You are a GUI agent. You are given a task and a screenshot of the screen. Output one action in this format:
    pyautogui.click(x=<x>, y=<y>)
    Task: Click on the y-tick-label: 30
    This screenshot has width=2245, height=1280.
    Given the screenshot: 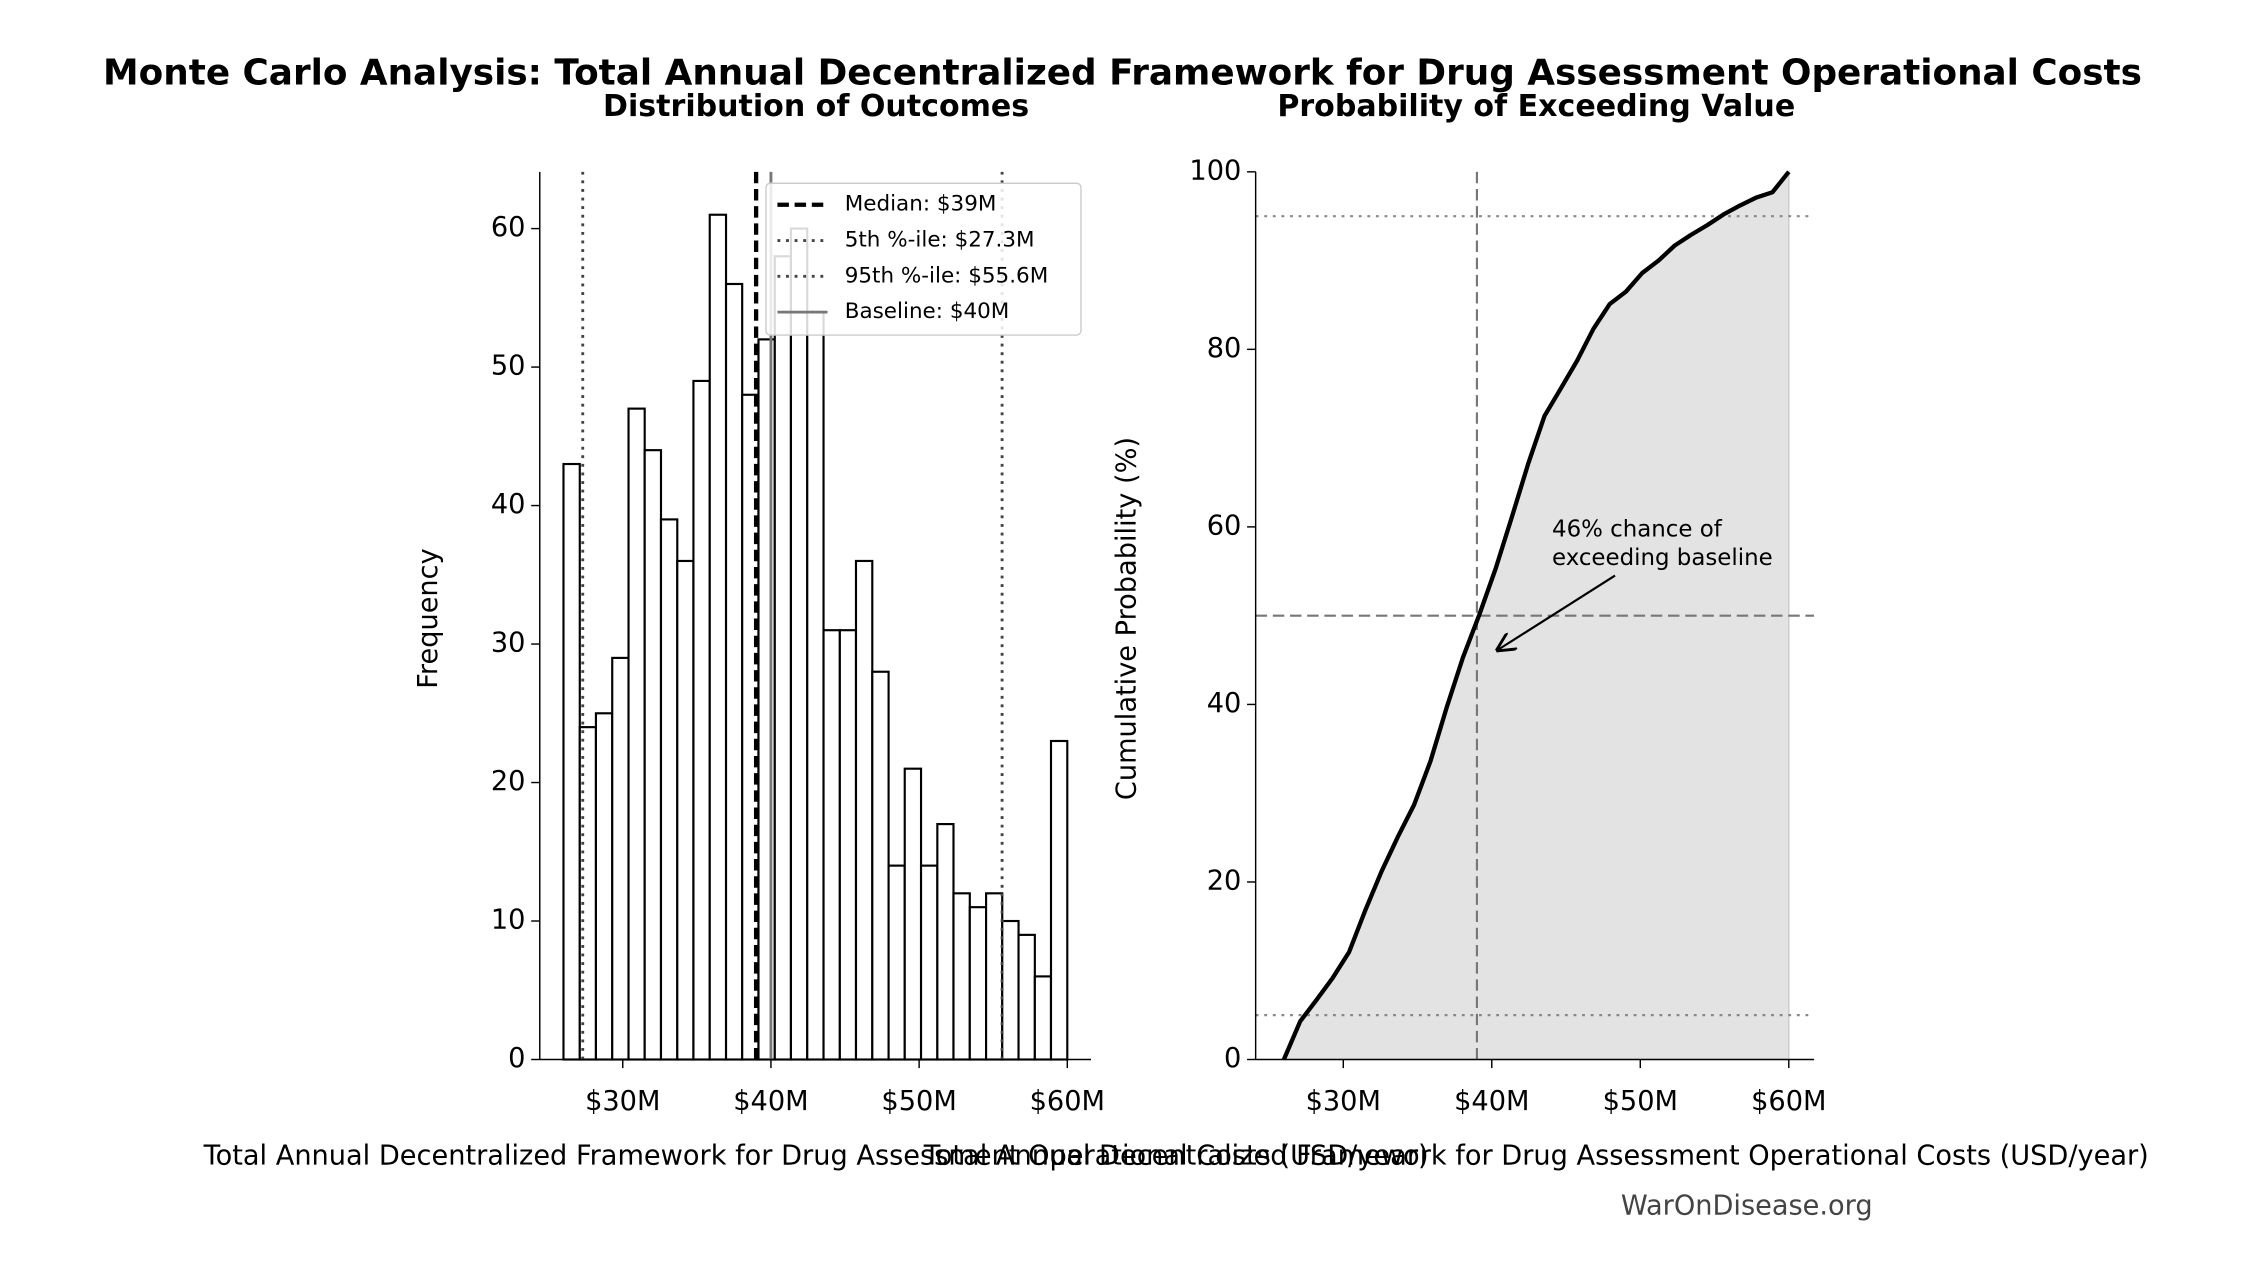 What is the action you would take?
    pyautogui.click(x=508, y=643)
    